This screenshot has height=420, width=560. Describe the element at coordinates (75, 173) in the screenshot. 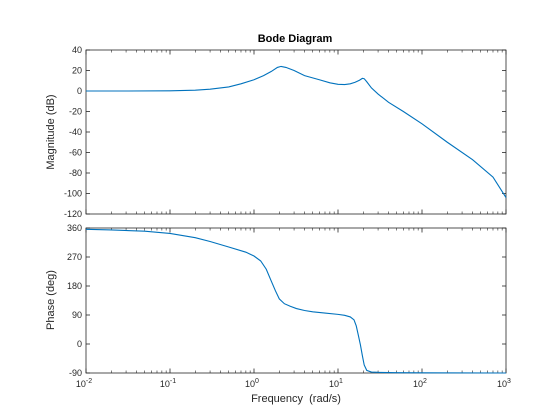

I see `magnitude-y-tick-label: -80` at that location.